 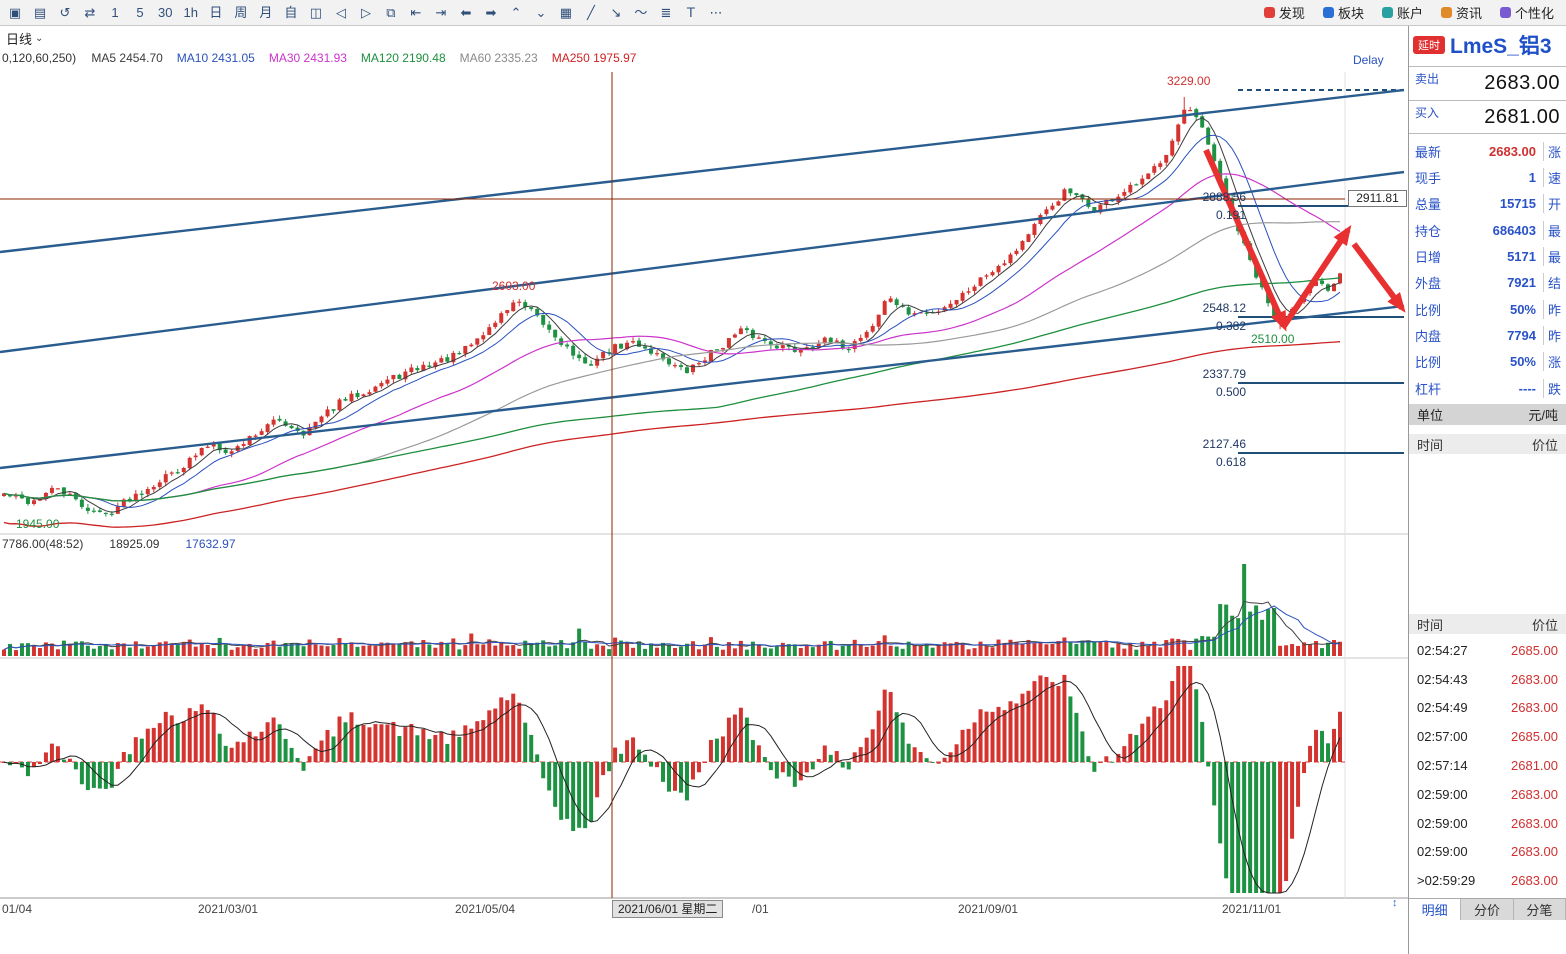 What do you see at coordinates (716, 12) in the screenshot?
I see `more-icon: ⋯` at bounding box center [716, 12].